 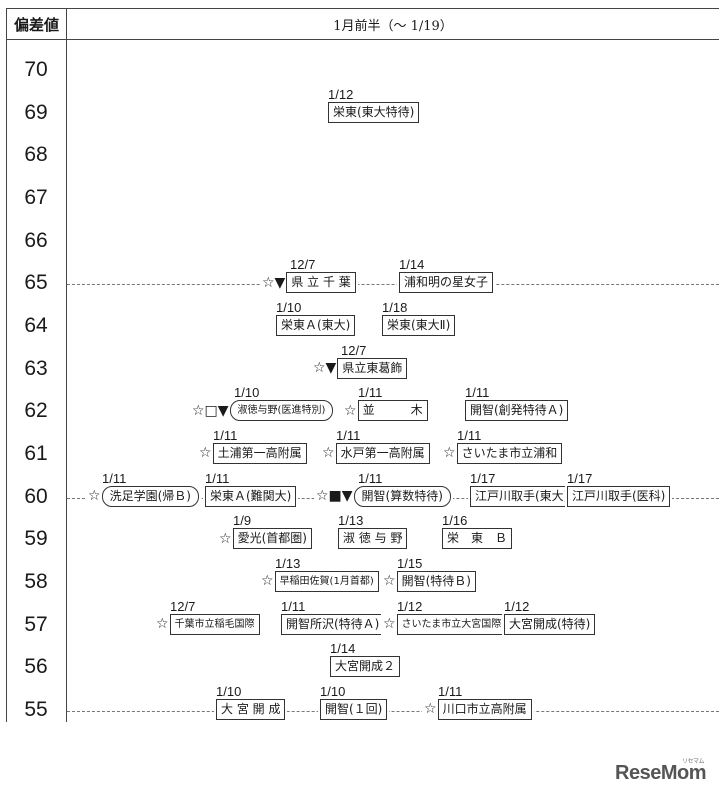 I want to click on school-name-box: 淑 徳 与 野, so click(x=373, y=539).